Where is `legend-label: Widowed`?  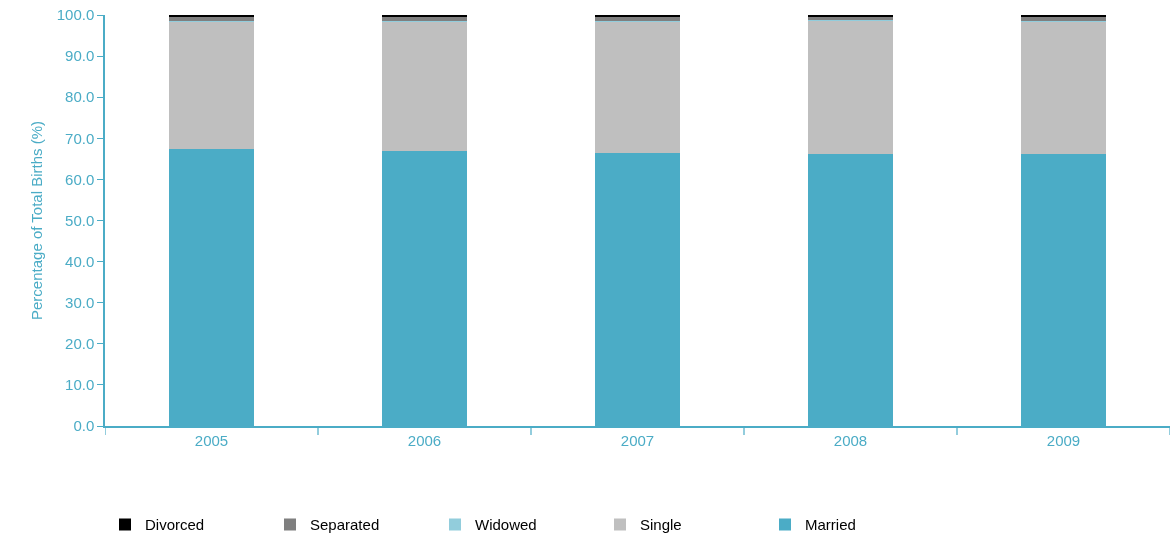 legend-label: Widowed is located at coordinates (506, 525).